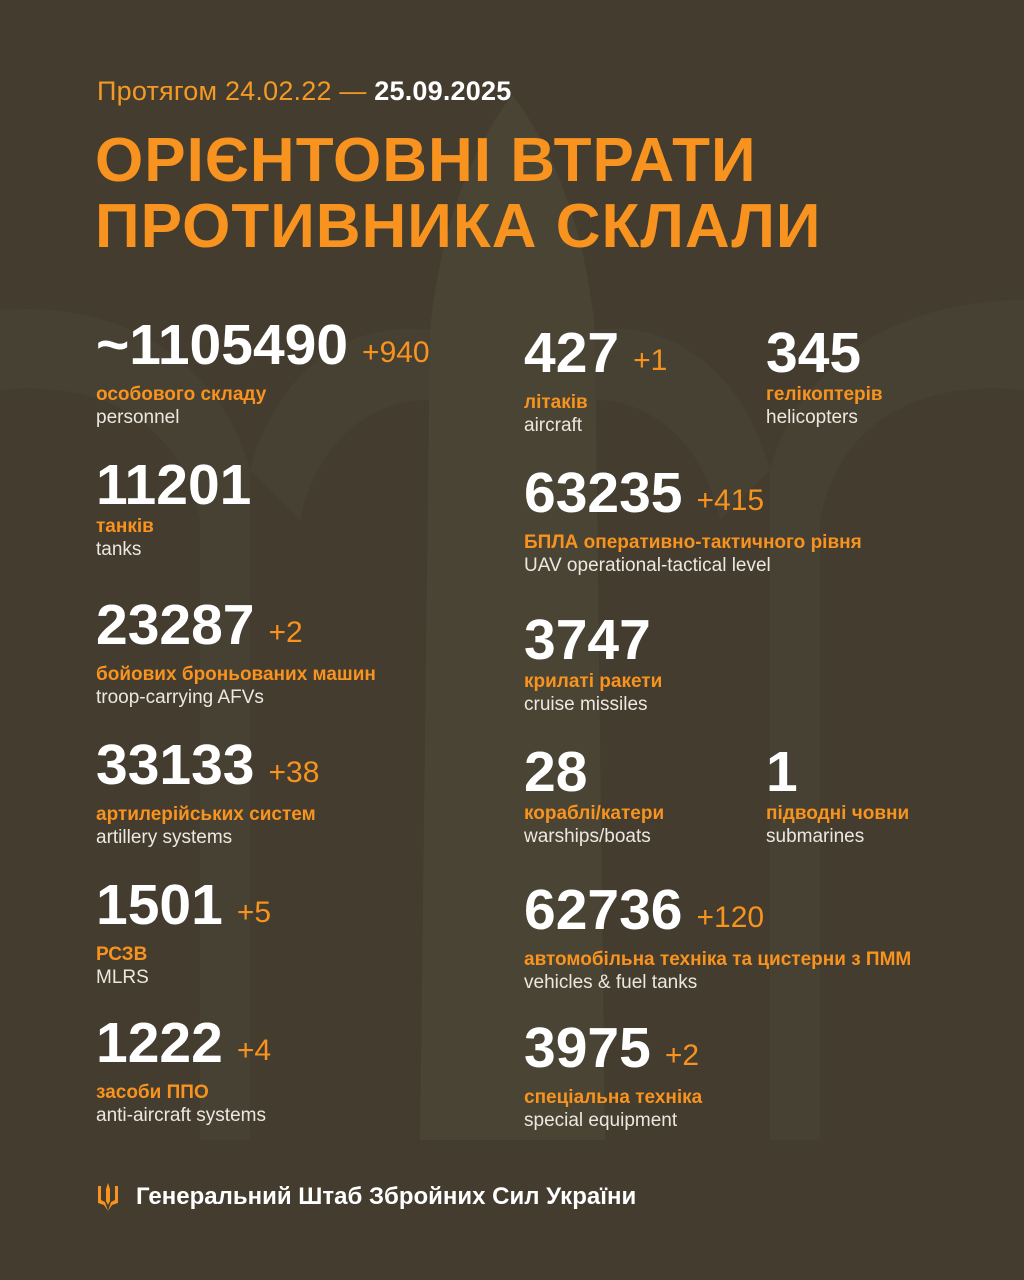  I want to click on stat-value: 1222 +4, so click(183, 1047).